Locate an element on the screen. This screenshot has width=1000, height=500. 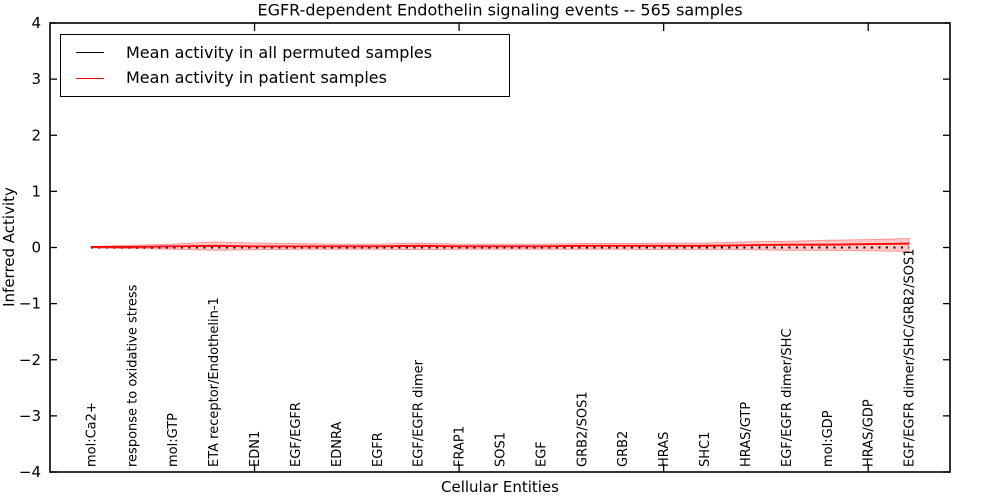
y-tick-label: 1 is located at coordinates (36, 191).